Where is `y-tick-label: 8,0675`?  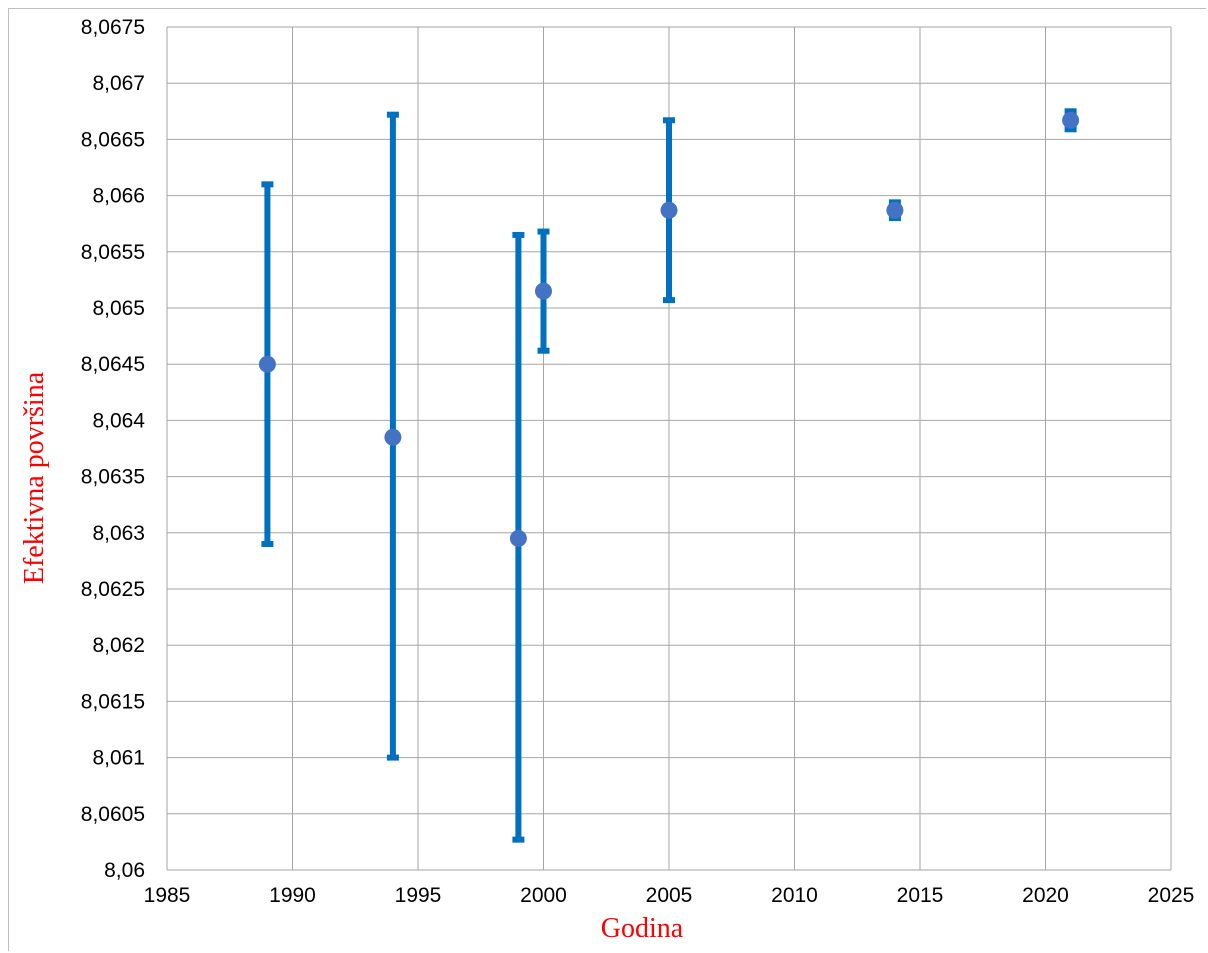 y-tick-label: 8,0675 is located at coordinates (113, 27).